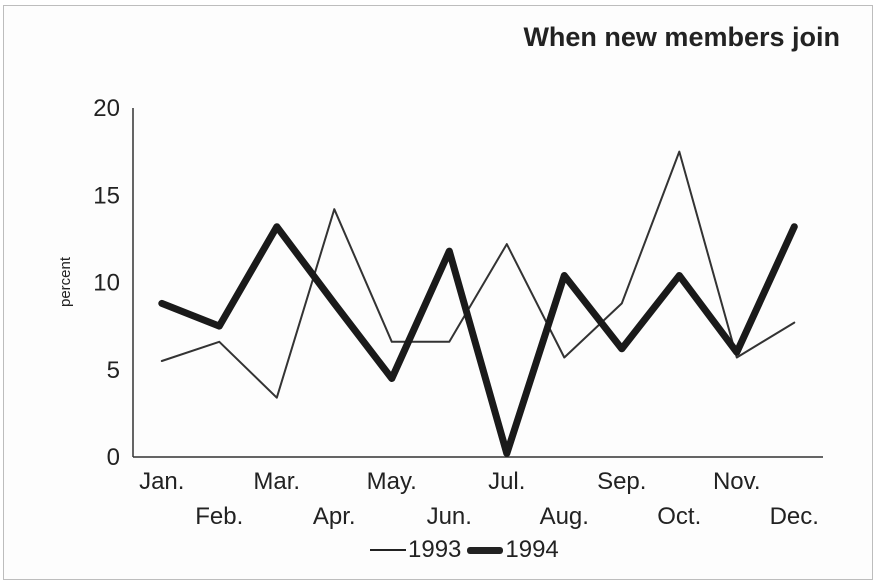 The image size is (878, 585). What do you see at coordinates (449, 516) in the screenshot?
I see `x-tick-label: Jun.` at bounding box center [449, 516].